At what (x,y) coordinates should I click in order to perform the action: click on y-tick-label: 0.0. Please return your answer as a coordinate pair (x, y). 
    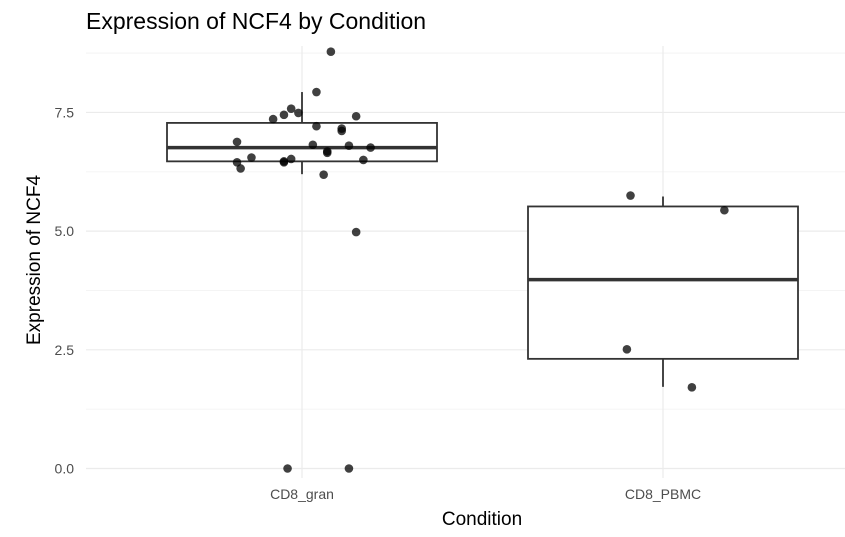
    Looking at the image, I should click on (65, 469).